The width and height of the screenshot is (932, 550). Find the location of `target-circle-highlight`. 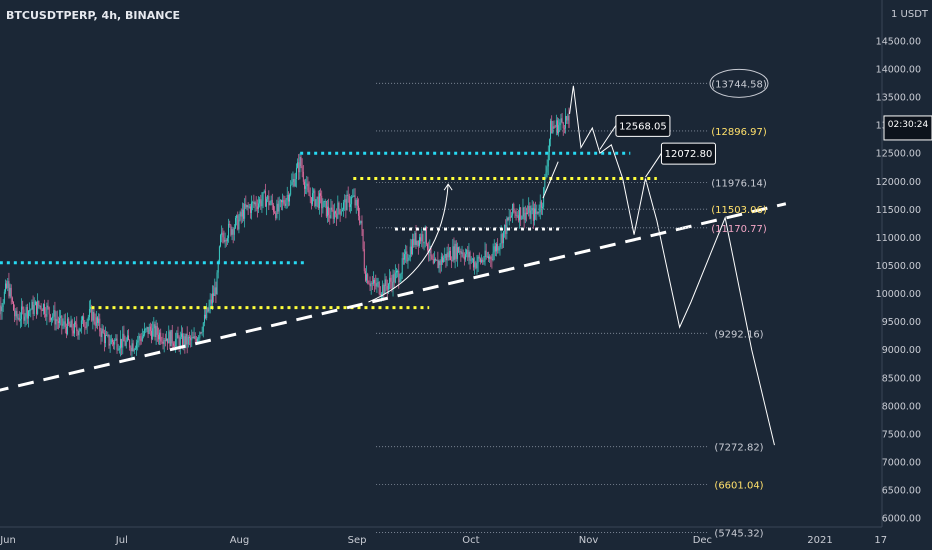

target-circle-highlight is located at coordinates (739, 83).